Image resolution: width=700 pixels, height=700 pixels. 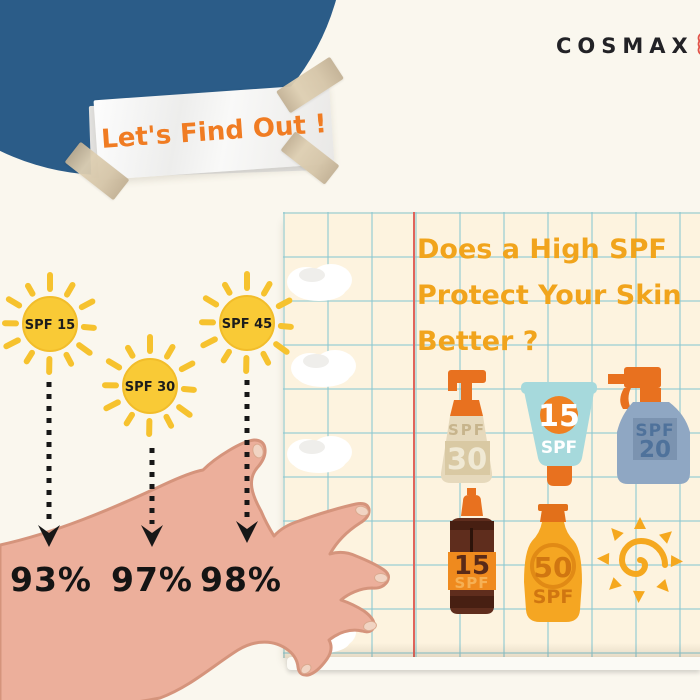 I want to click on pump-bottle-label-spf: SPF, so click(x=467, y=430).